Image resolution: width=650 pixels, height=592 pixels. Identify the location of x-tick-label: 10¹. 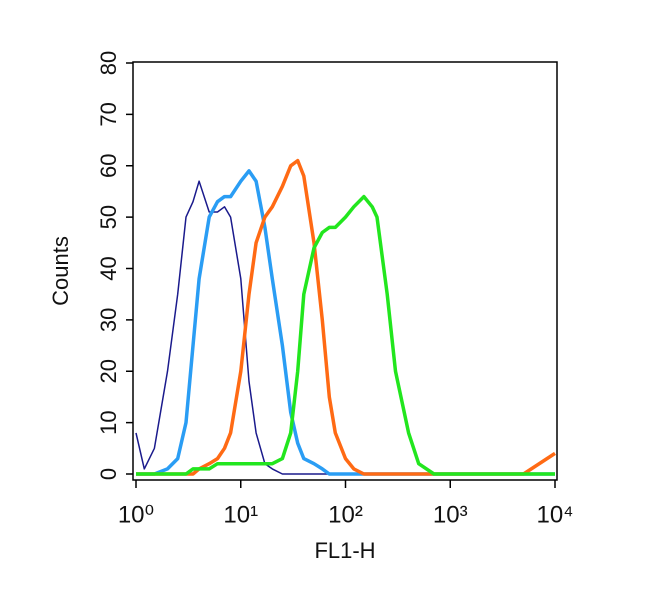
(240, 514).